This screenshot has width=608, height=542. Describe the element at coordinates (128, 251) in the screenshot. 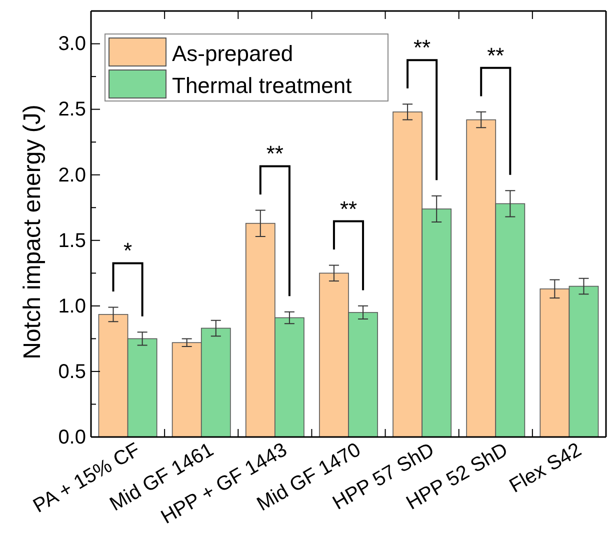

I see `annotation: *` at that location.